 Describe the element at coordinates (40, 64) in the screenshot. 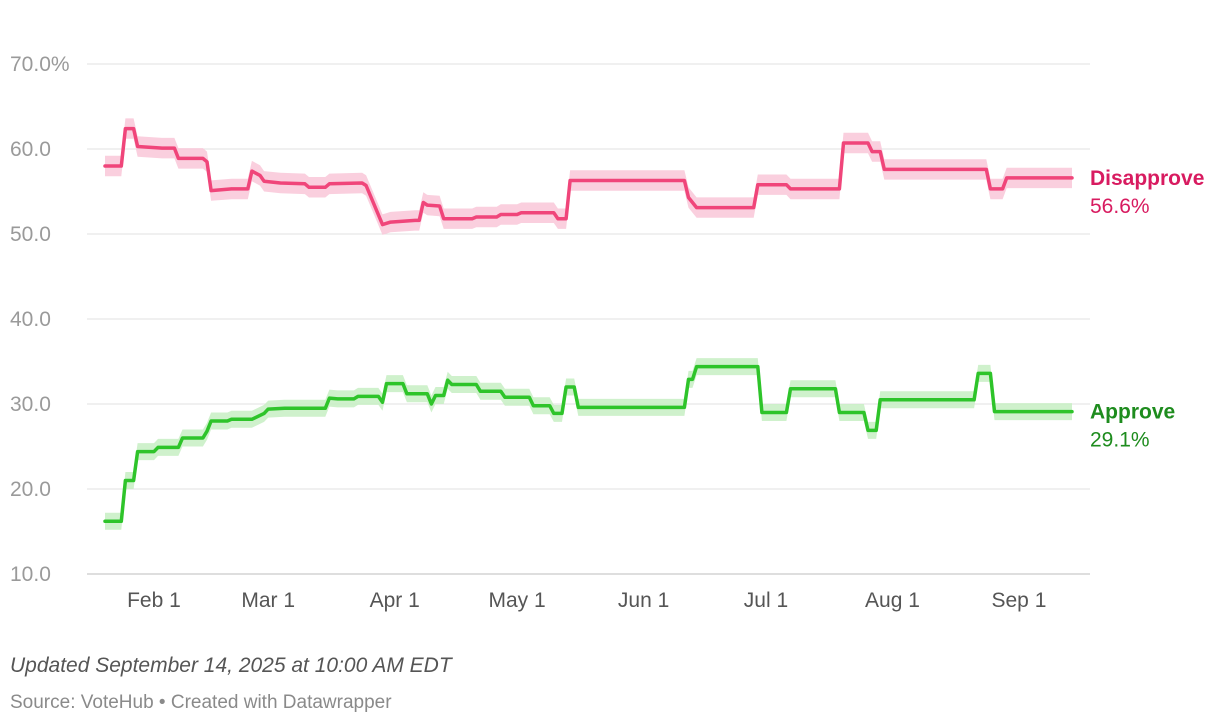

I see `y-tick-label-70: 70.0%` at that location.